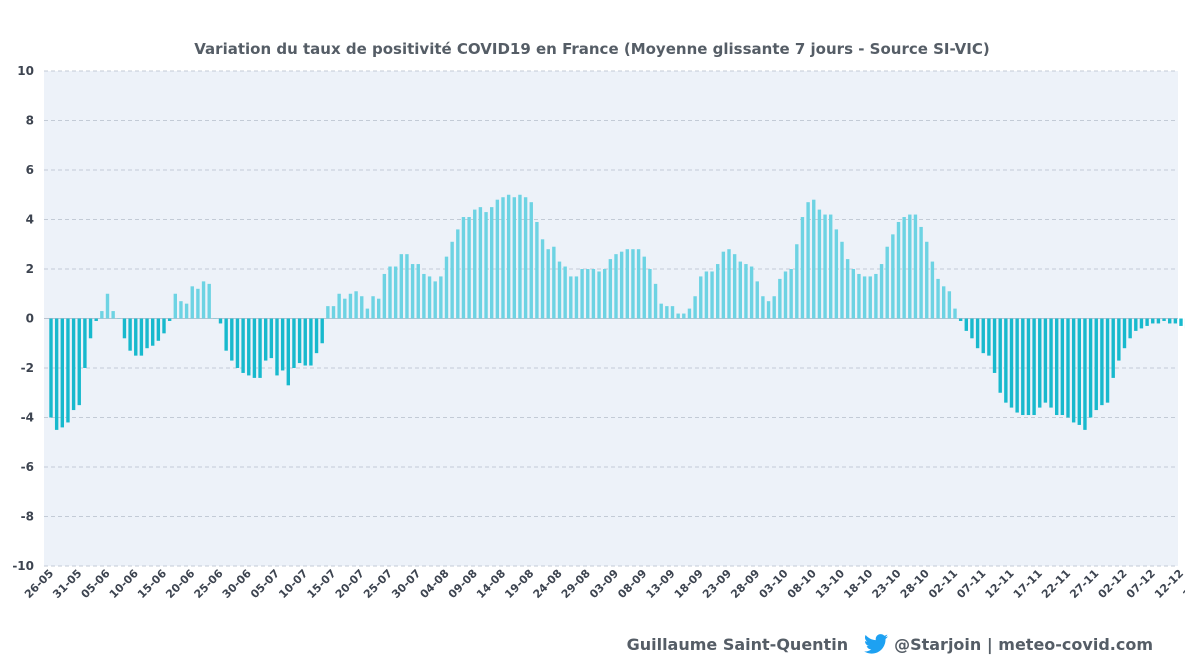 The width and height of the screenshot is (1185, 666). Describe the element at coordinates (876, 644) in the screenshot. I see `twitter-bird-icon` at that location.